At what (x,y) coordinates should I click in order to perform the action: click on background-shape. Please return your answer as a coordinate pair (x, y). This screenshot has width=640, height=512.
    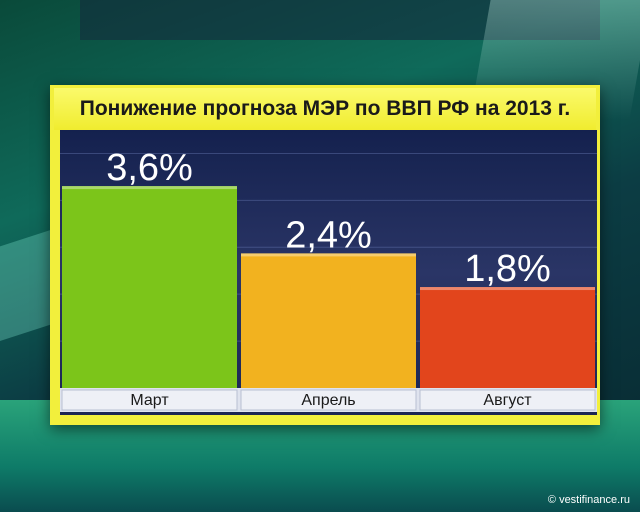
    Looking at the image, I should click on (340, 20).